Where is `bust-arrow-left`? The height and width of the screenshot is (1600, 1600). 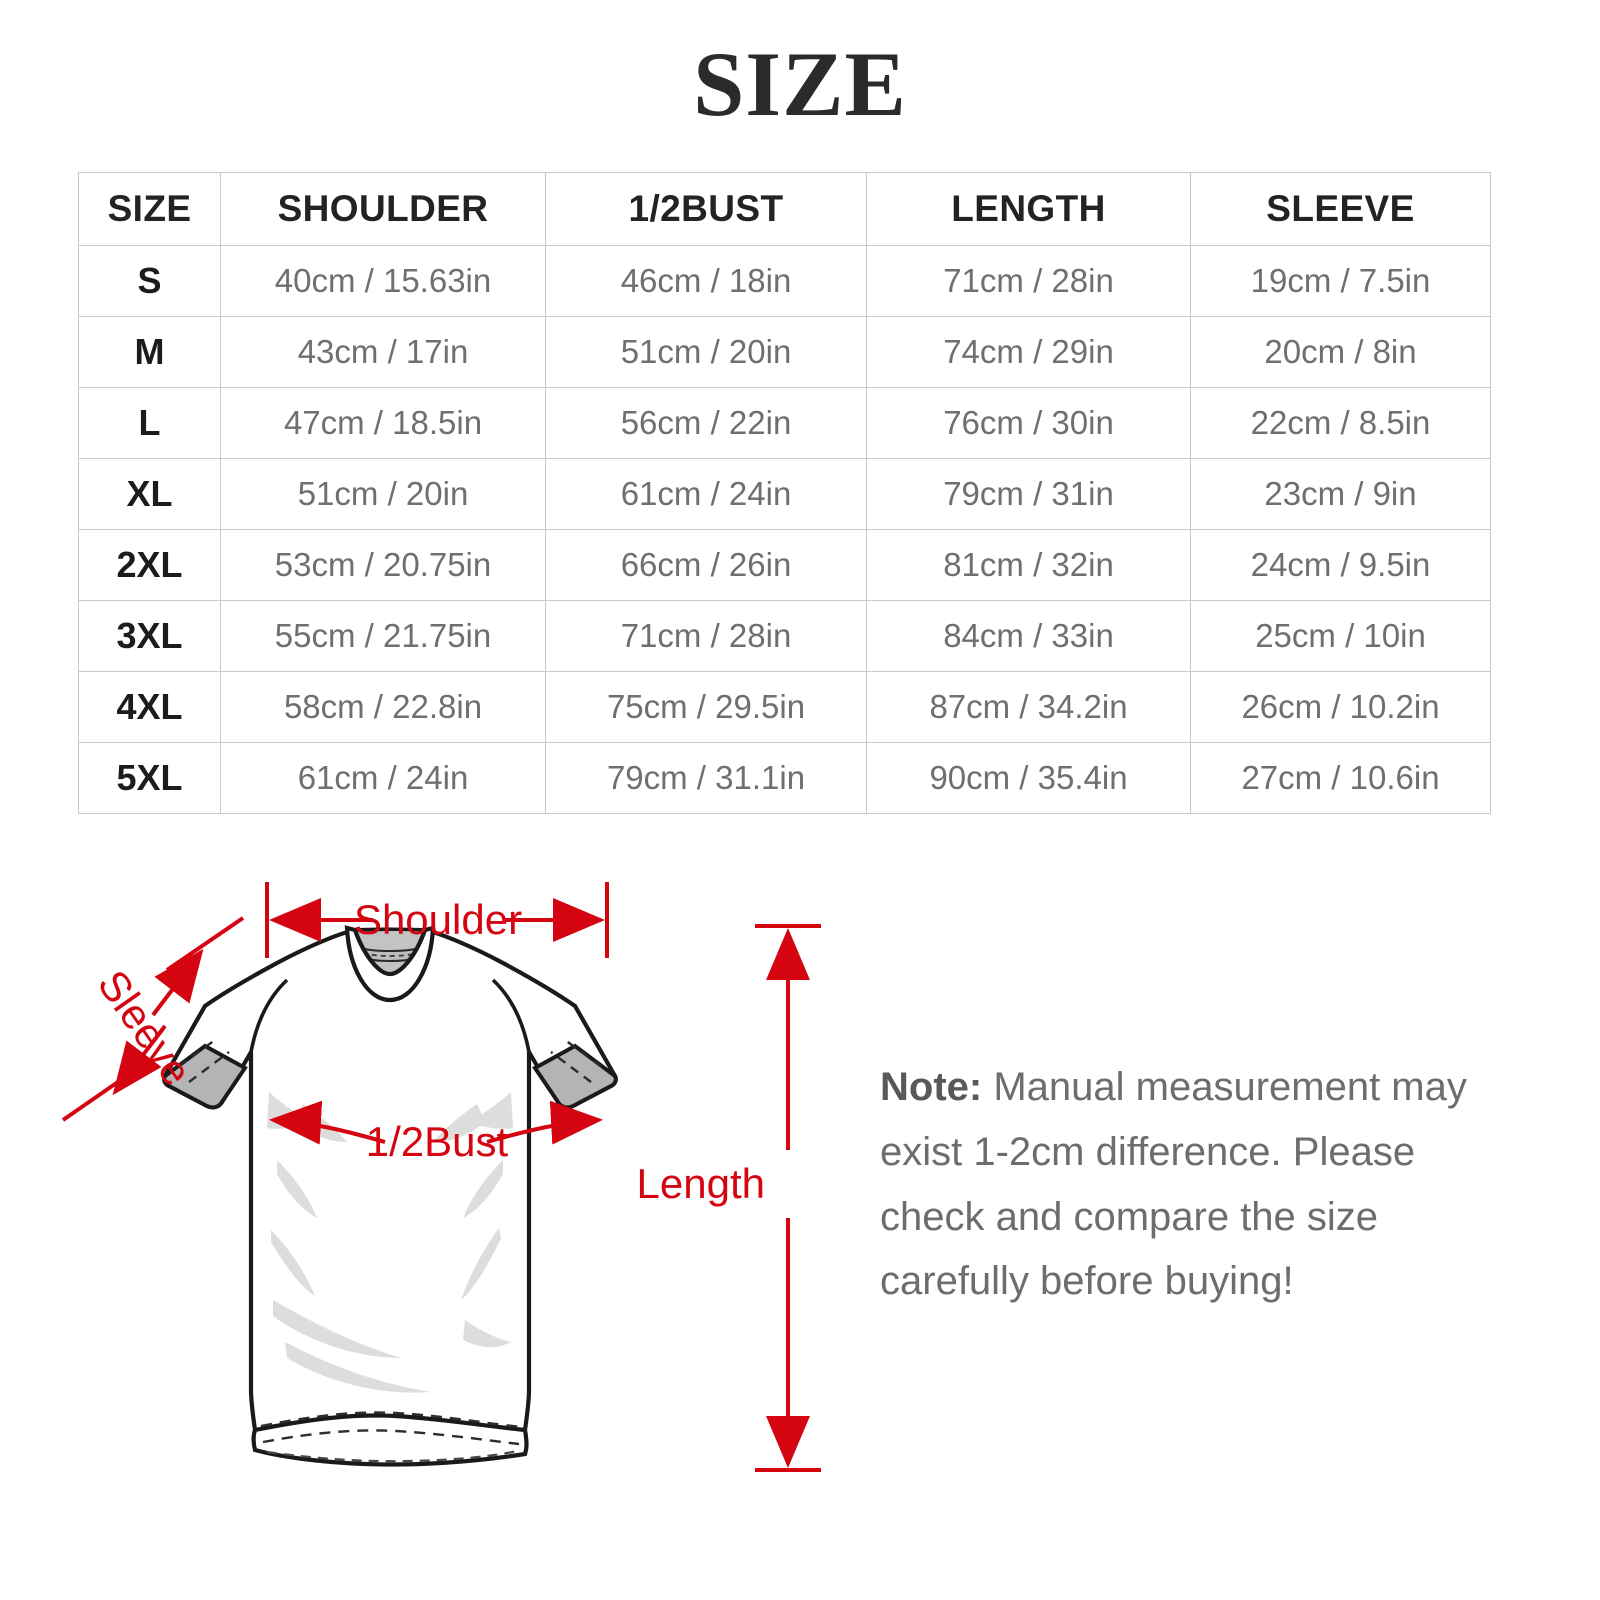
bust-arrow-left is located at coordinates (327, 1122).